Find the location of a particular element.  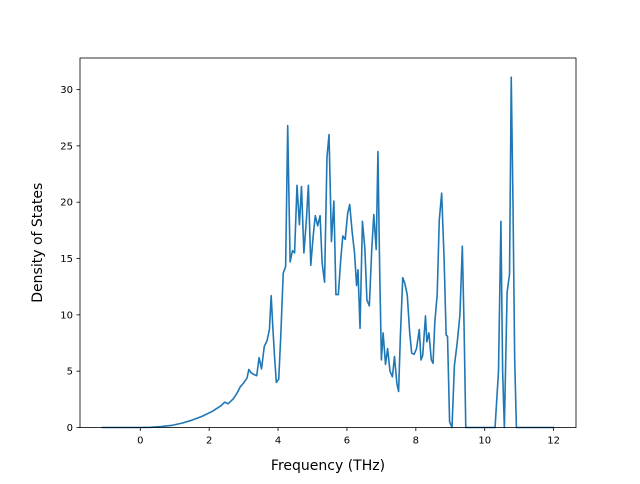

y-tick-label: 30 is located at coordinates (66, 90).